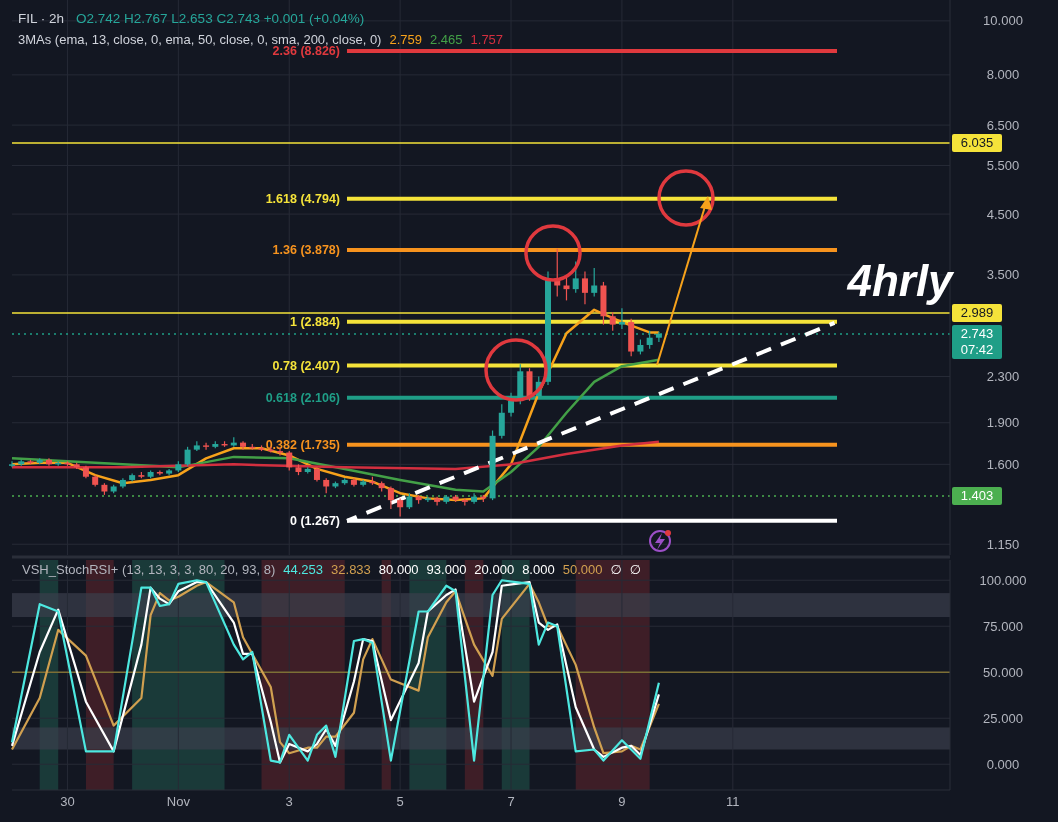  I want to click on y-tick-label: 5.500, so click(1003, 166).